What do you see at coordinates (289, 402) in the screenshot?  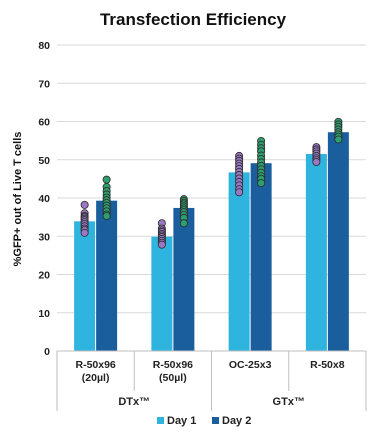 I see `group-label: GTx™` at bounding box center [289, 402].